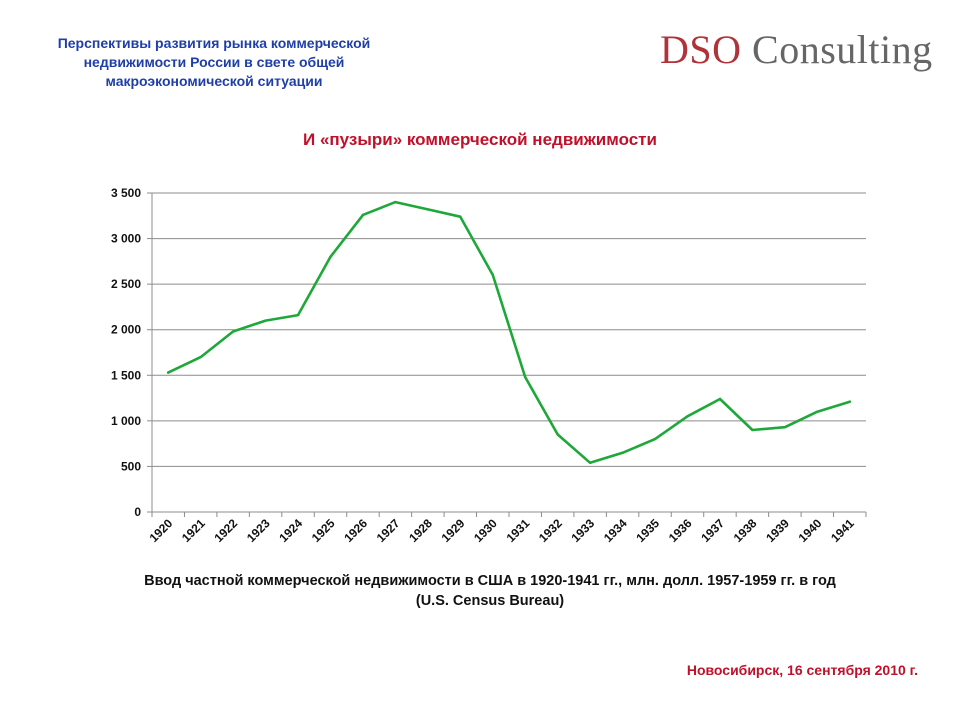 Image resolution: width=960 pixels, height=720 pixels. What do you see at coordinates (518, 530) in the screenshot?
I see `x-tick-label: 1931` at bounding box center [518, 530].